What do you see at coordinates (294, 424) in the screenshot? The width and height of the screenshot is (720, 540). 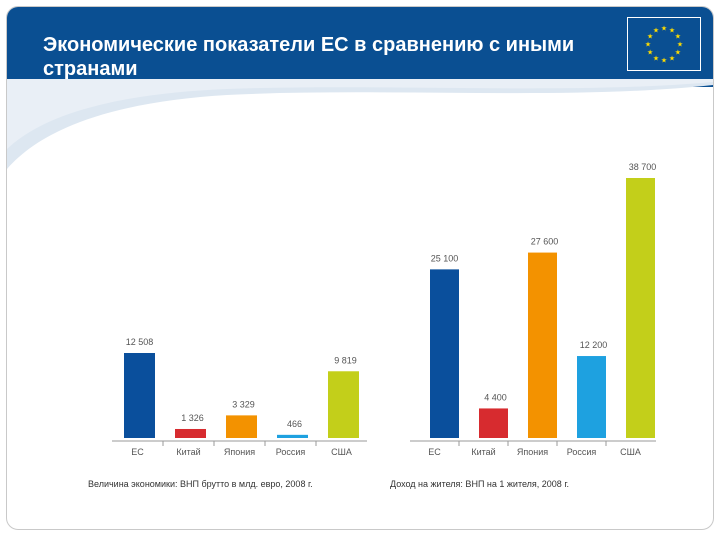 I see `value-label-gdp-russia: 466` at bounding box center [294, 424].